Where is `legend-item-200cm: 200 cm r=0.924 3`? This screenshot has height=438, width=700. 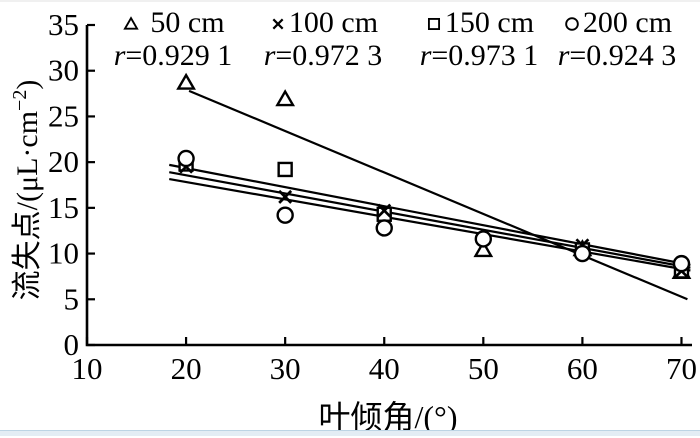 legend-item-200cm: 200 cm r=0.924 3 is located at coordinates (617, 39).